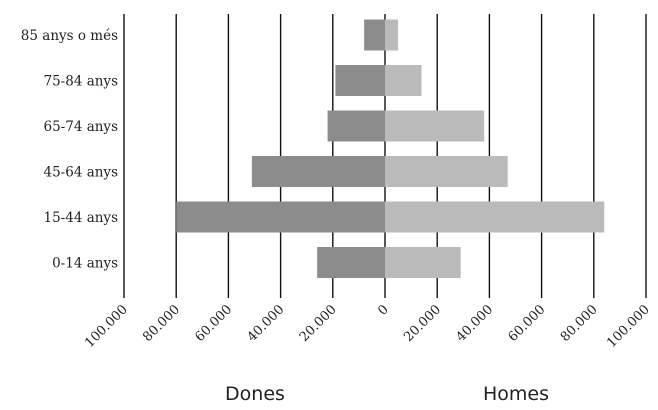 The width and height of the screenshot is (658, 410). I want to click on category-label: 15-44 anys, so click(80, 218).